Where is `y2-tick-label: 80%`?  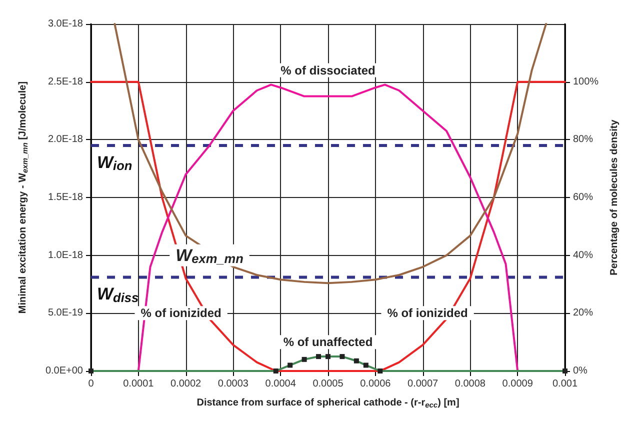 y2-tick-label: 80% is located at coordinates (583, 140).